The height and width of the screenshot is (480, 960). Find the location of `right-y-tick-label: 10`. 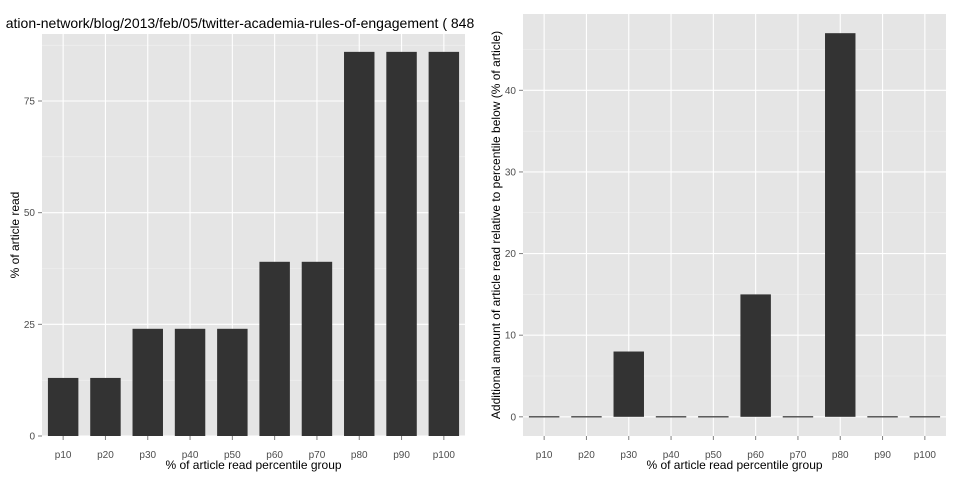

right-y-tick-label: 10 is located at coordinates (511, 336).